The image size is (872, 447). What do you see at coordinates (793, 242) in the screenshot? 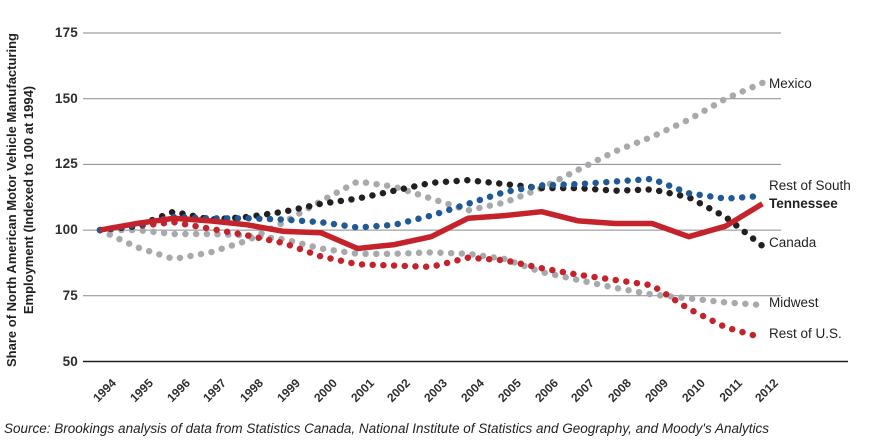
I see `series-label-canada: Canada` at bounding box center [793, 242].